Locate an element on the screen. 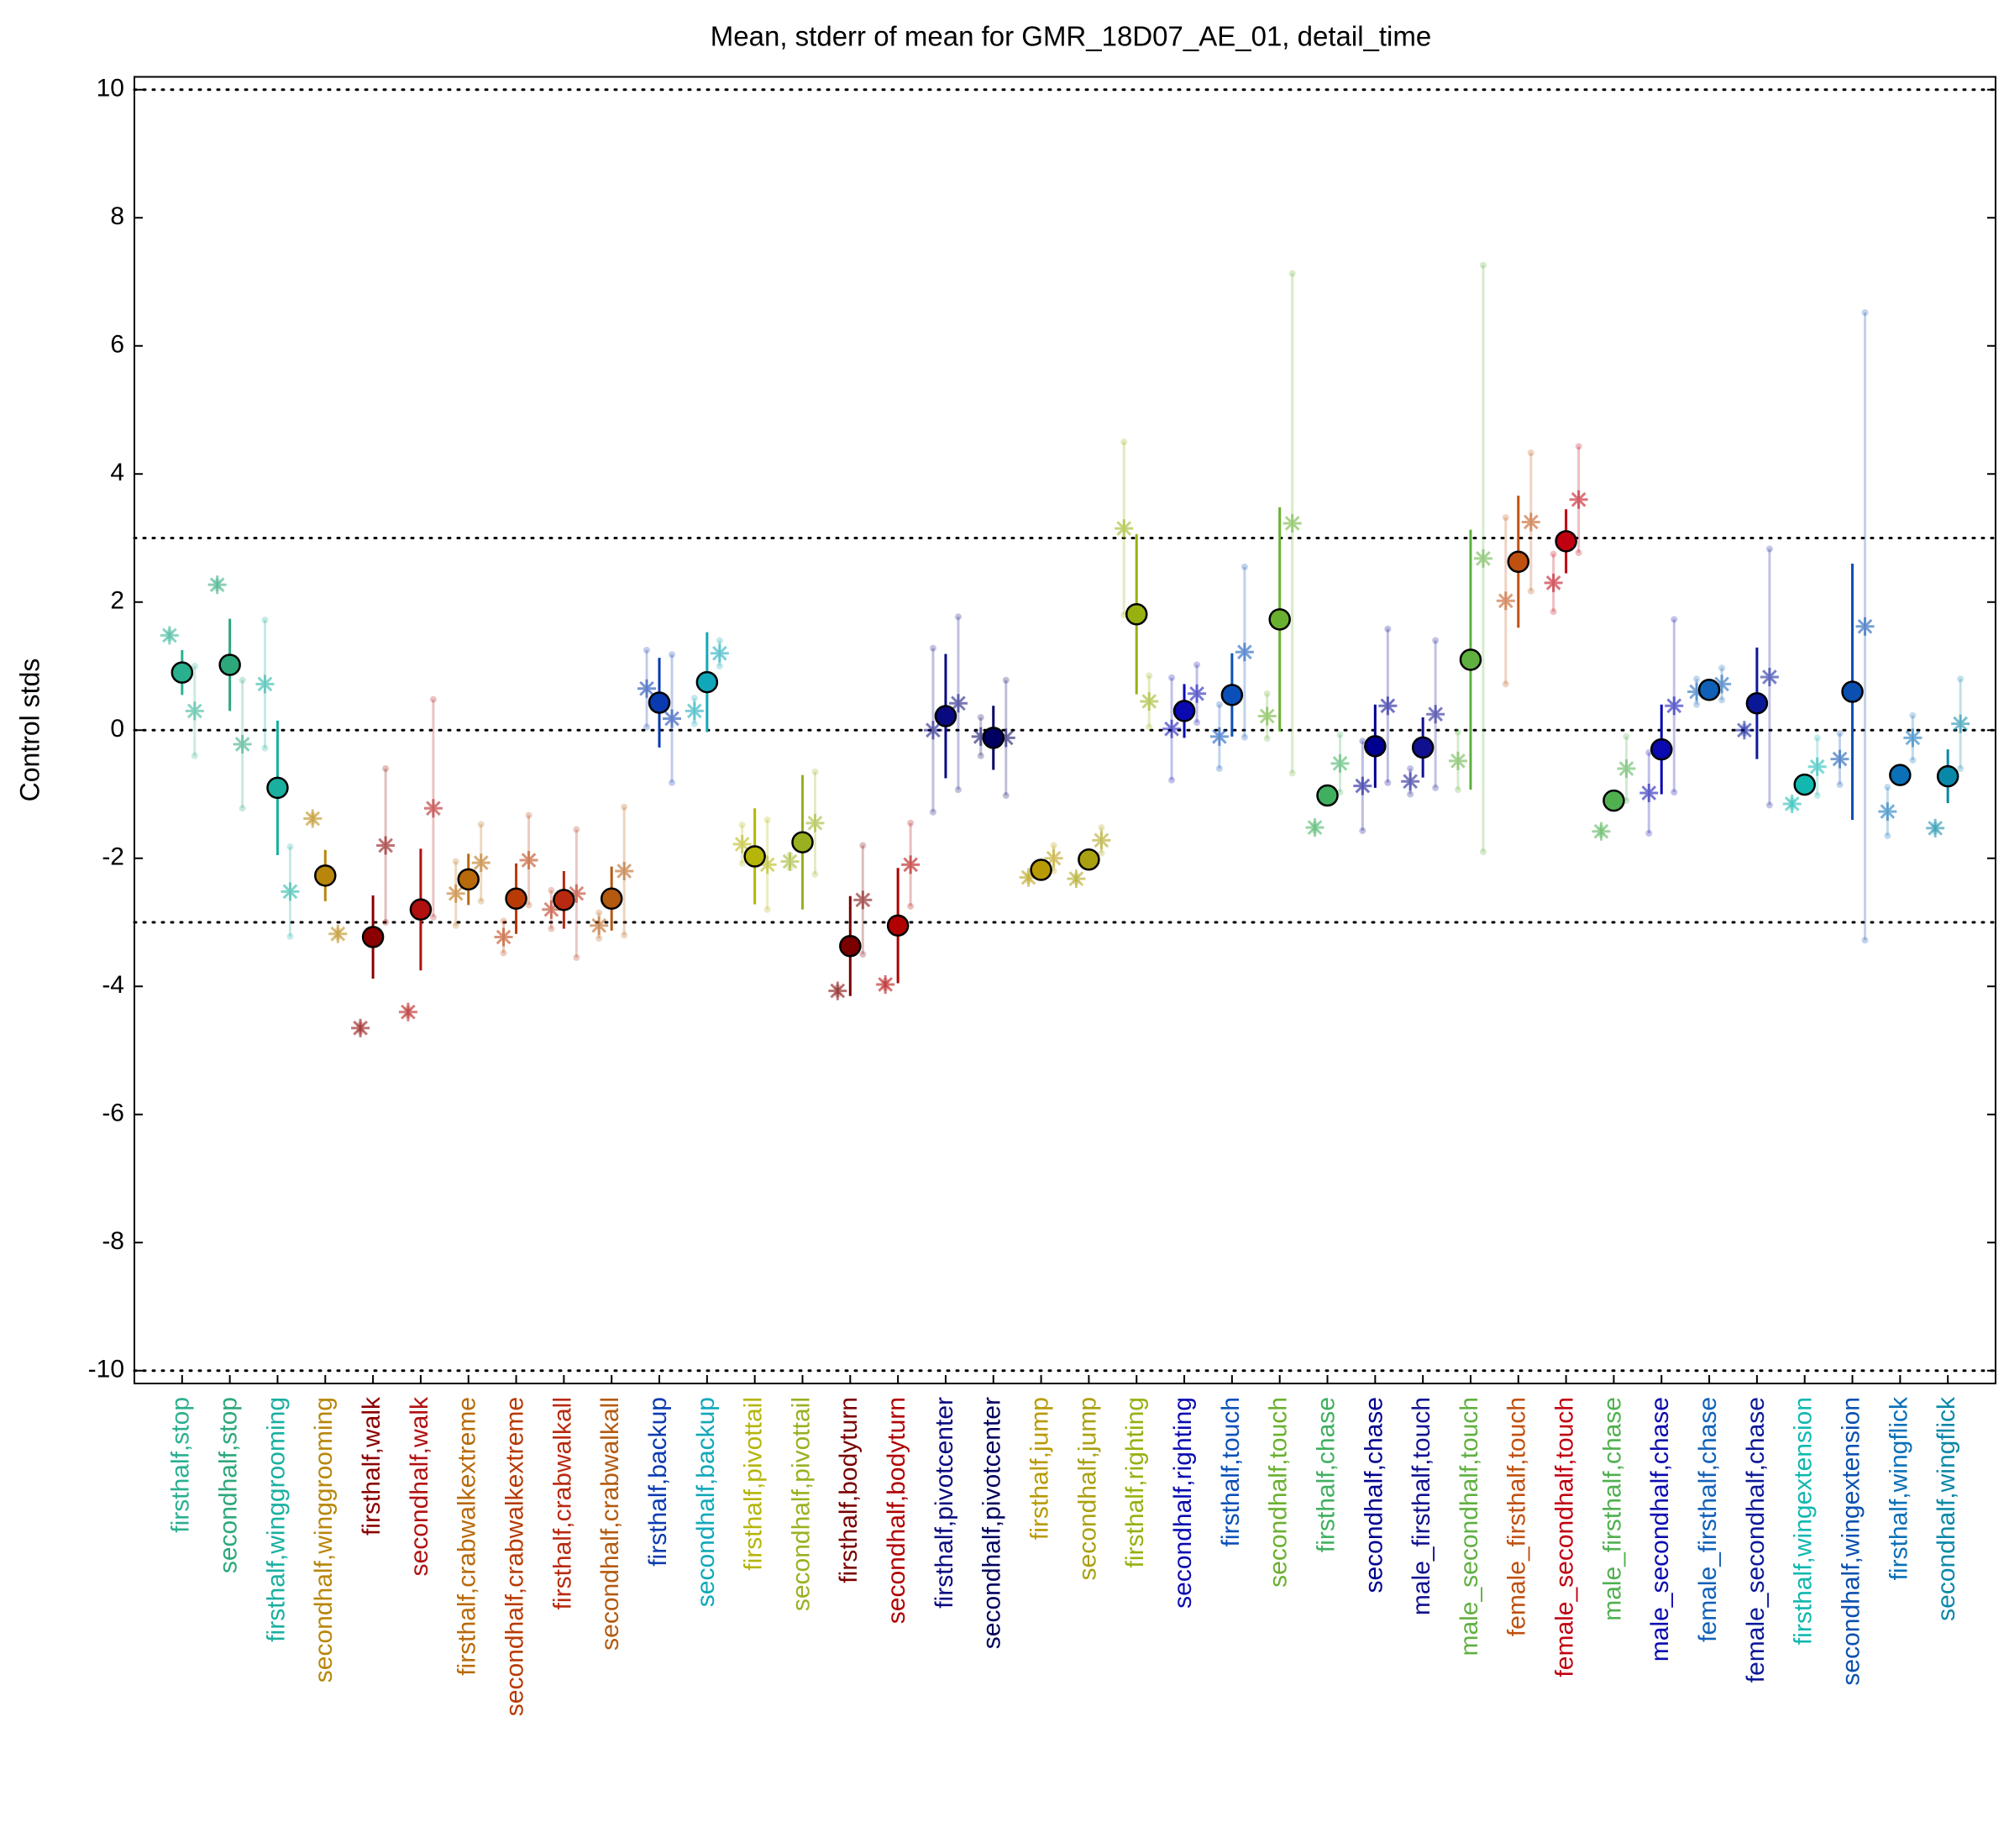 Image resolution: width=2009 pixels, height=1848 pixels. x-tick-label: firsthalf,crabwalkextreme is located at coordinates (467, 1536).